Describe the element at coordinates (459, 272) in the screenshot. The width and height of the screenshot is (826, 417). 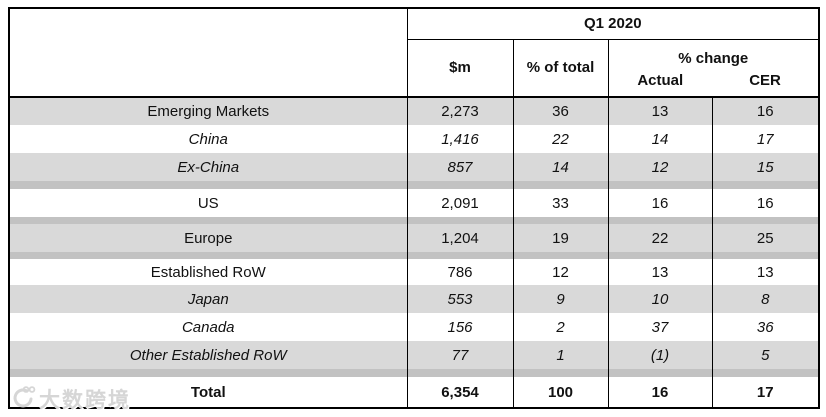
I see `amount-cell: 786` at that location.